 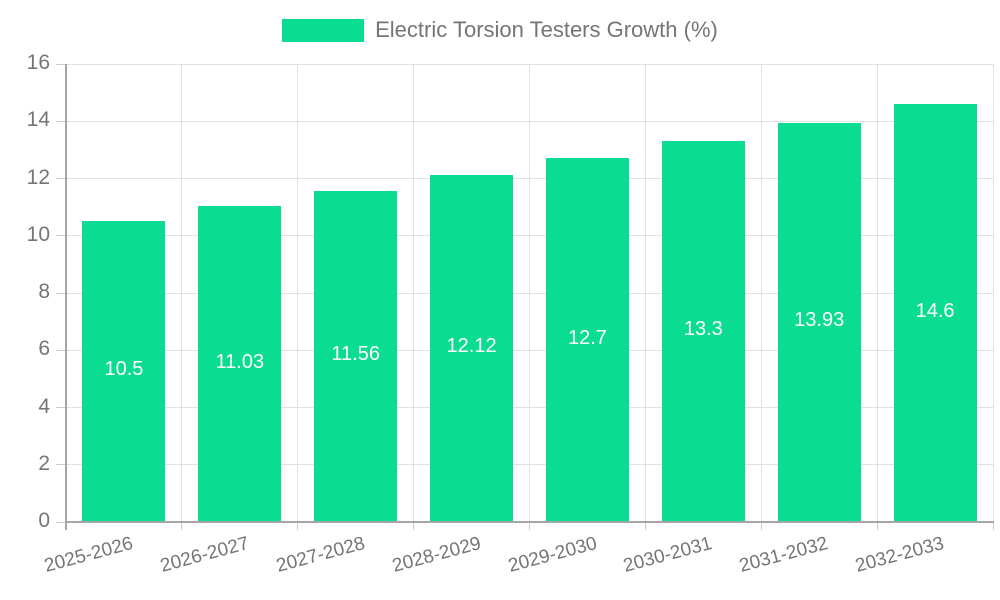 I want to click on bar-value-label: 14.6, so click(x=935, y=310).